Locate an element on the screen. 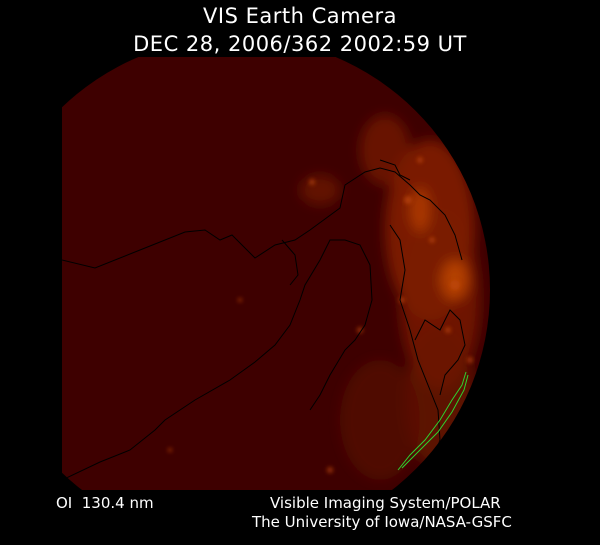 This screenshot has height=545, width=600. wavelength-label: OI 130.4 nm is located at coordinates (105, 503).